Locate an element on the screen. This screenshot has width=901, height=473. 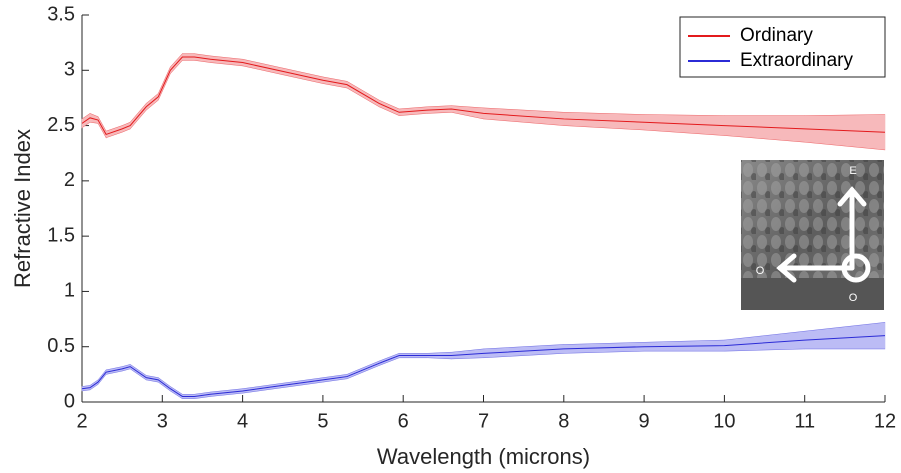
y-tick-label: 2.5 is located at coordinates (61, 125).